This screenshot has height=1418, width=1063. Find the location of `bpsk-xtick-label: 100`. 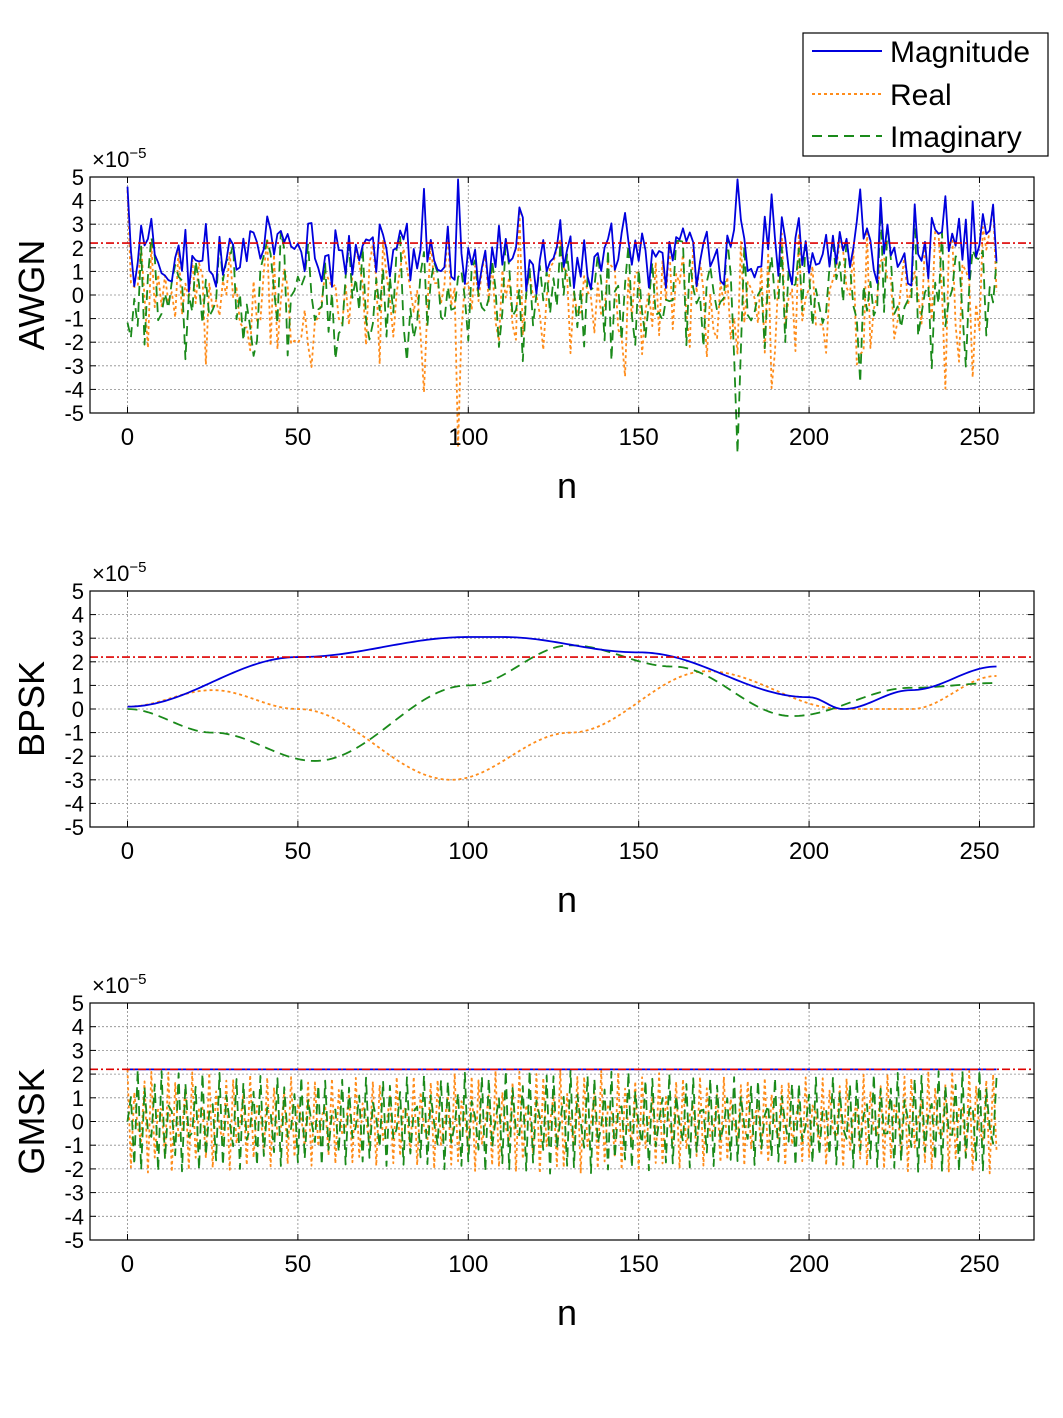

bpsk-xtick-label: 100 is located at coordinates (468, 851).